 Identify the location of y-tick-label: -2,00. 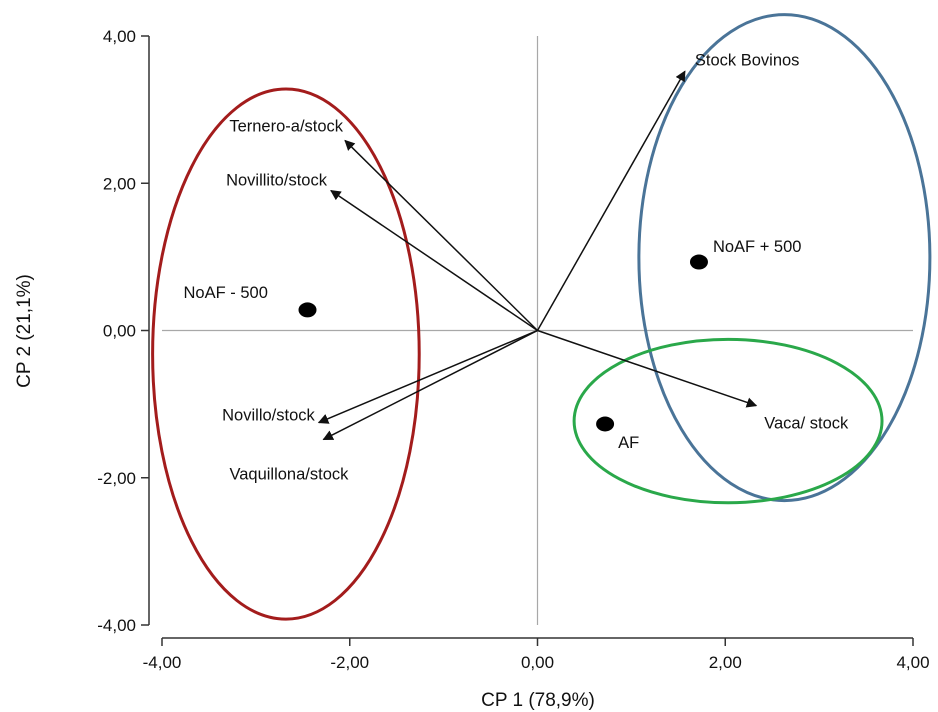
(116, 478).